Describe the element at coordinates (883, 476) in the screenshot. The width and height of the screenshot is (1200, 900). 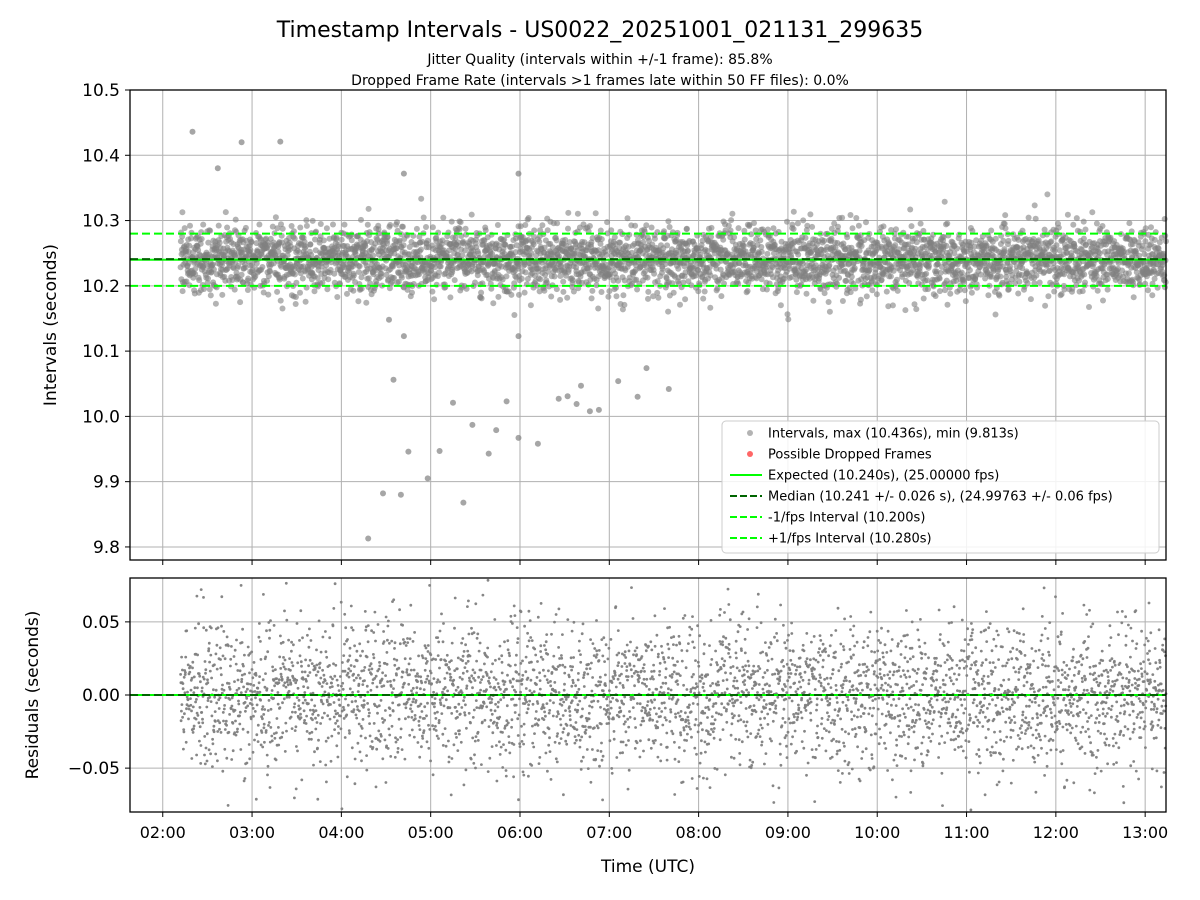
I see `legend-entry-label: Expected (10.240s), (25.00000 fps)` at that location.